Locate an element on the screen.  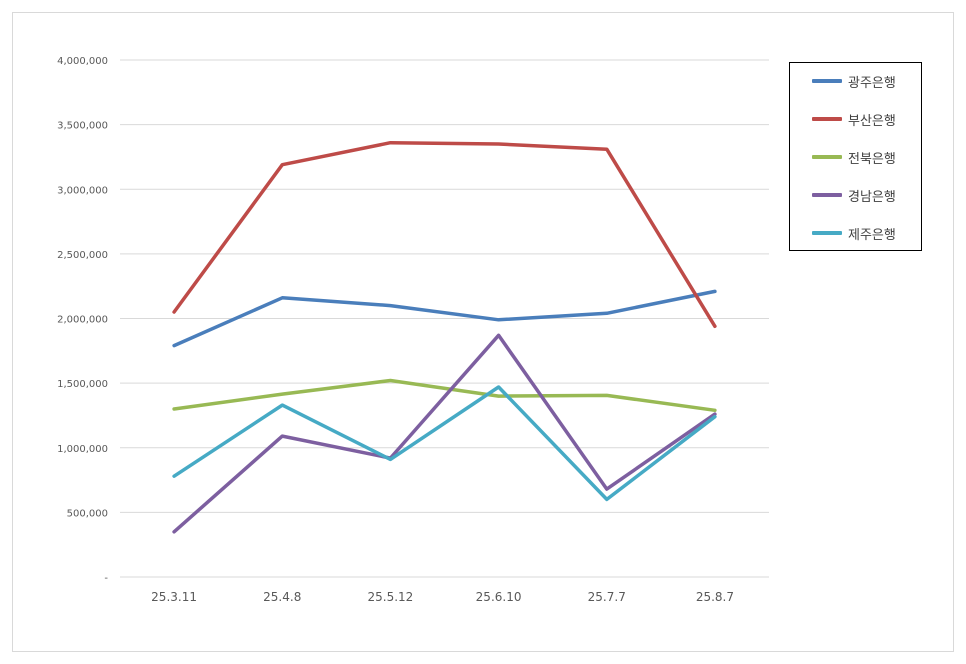
x-tick-label: 25.6.10 is located at coordinates (499, 597).